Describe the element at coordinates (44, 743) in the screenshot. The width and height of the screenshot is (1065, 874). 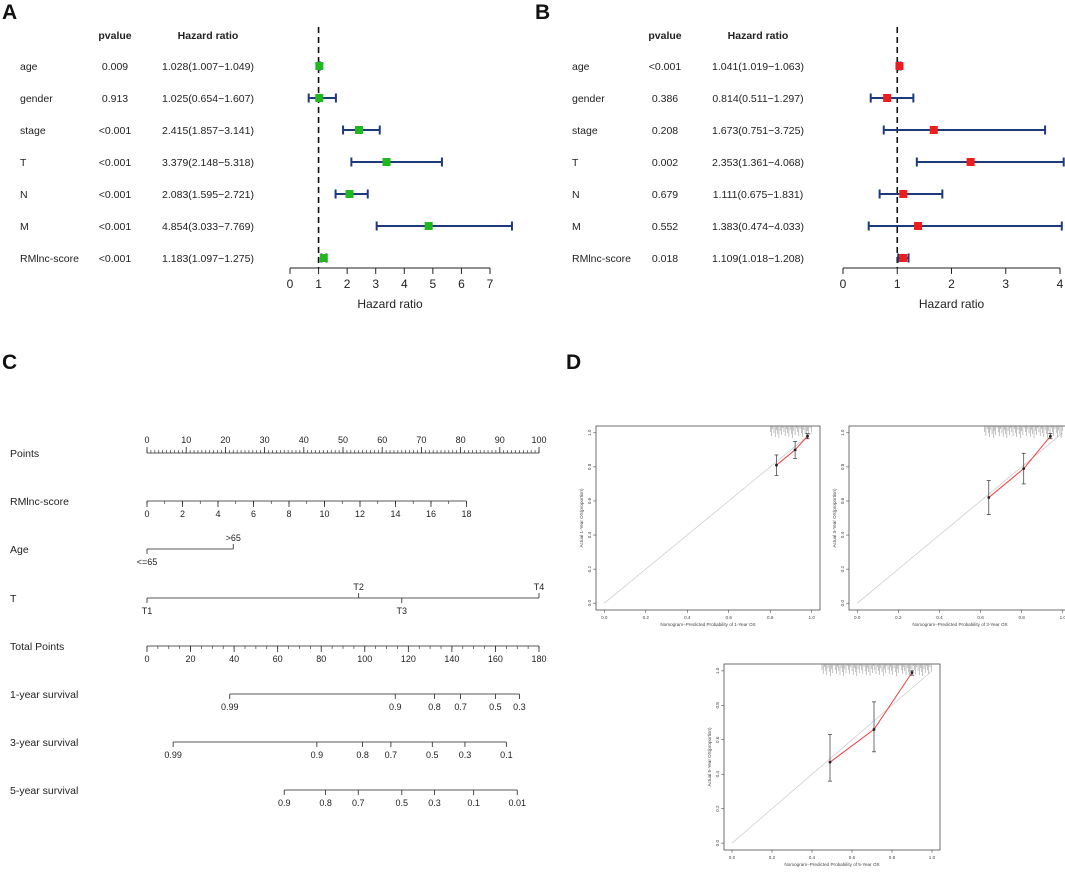
I see `nomogram-row-label: 3-year survival` at that location.